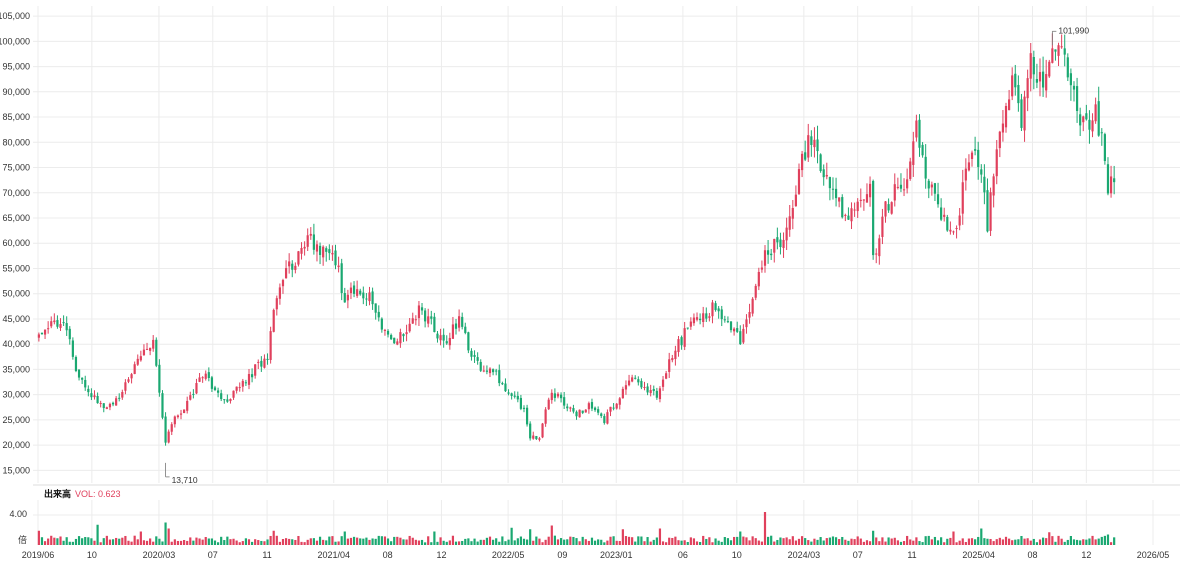 The width and height of the screenshot is (1200, 566). Describe the element at coordinates (16, 142) in the screenshot. I see `price-tick-label: 80,000` at that location.